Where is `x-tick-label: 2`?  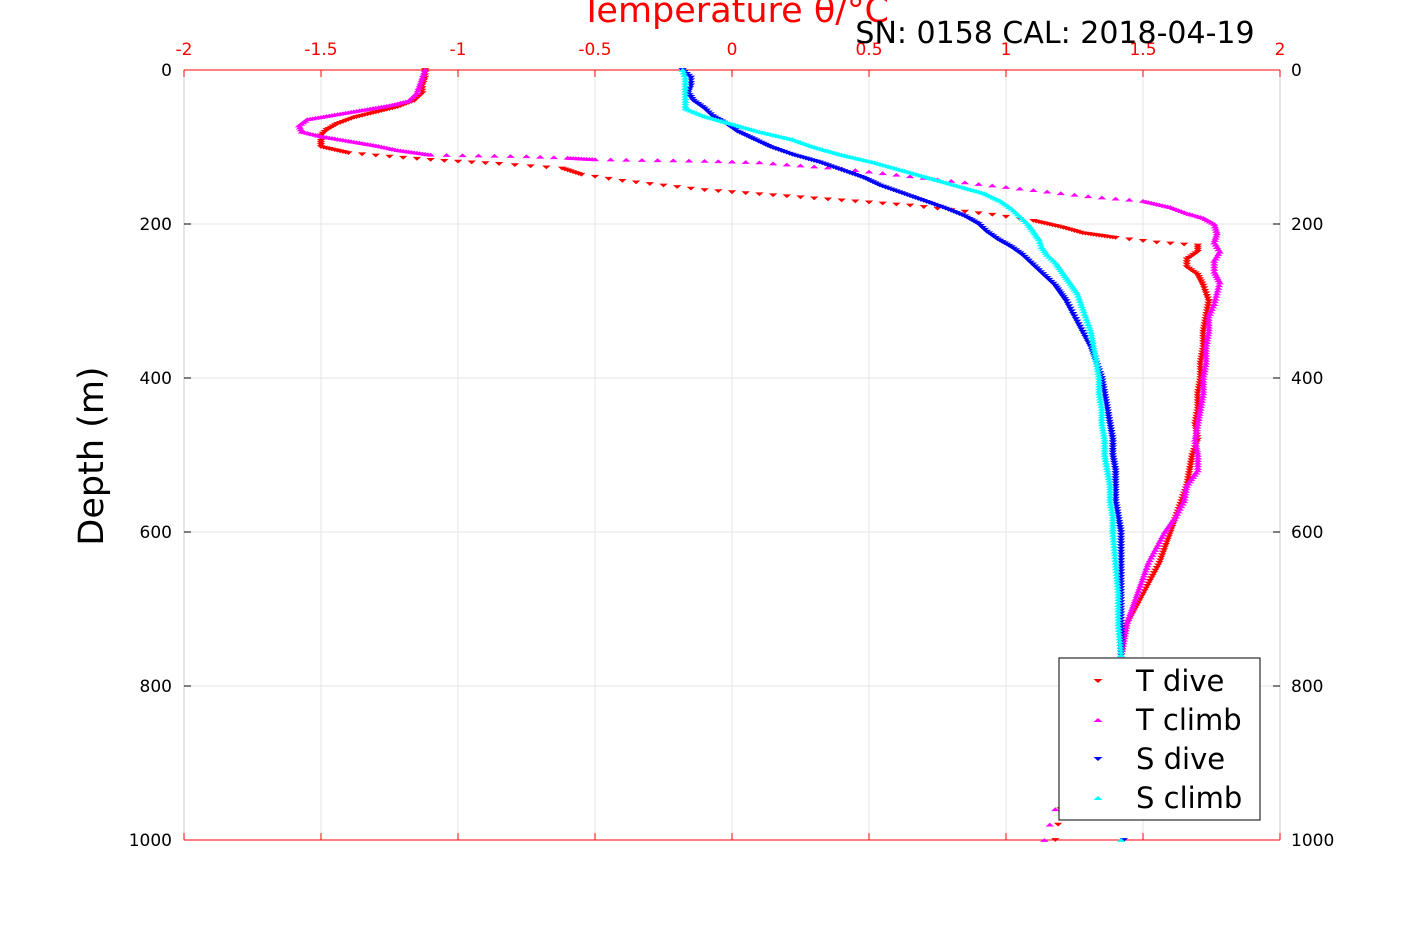
x-tick-label: 2 is located at coordinates (1280, 50).